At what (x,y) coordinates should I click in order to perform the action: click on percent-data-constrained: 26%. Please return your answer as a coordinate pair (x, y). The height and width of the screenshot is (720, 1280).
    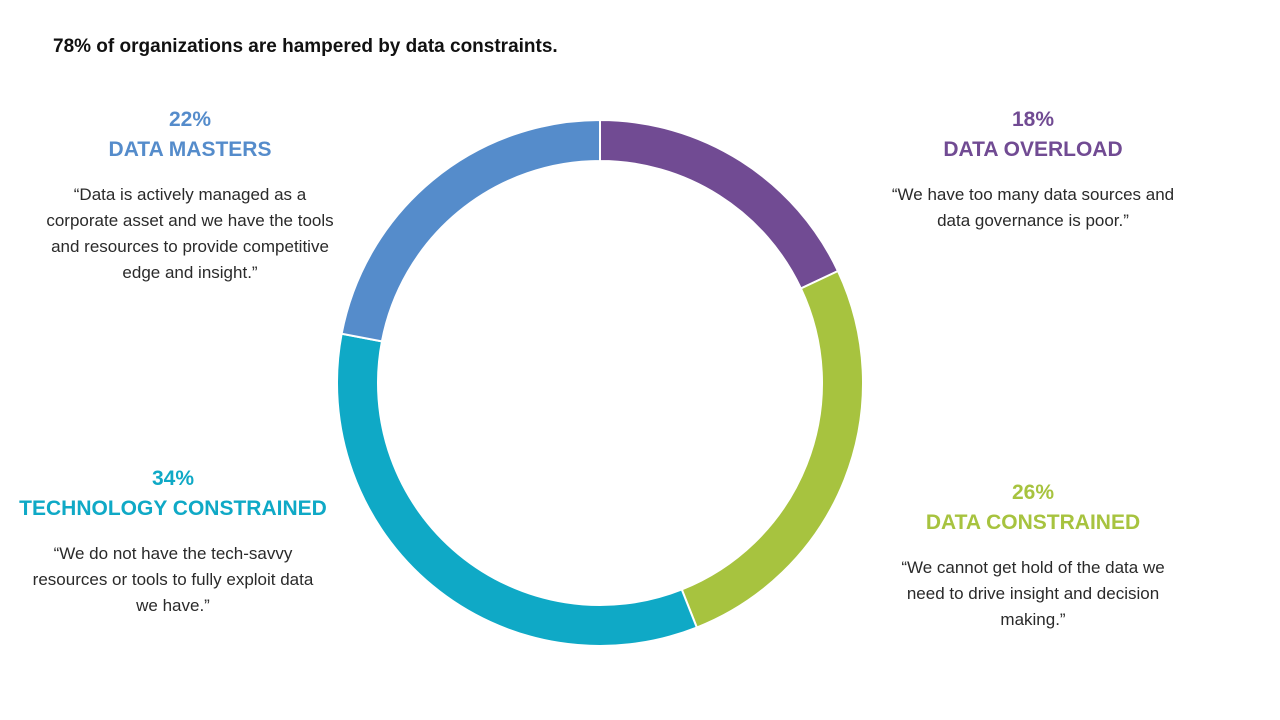
    Looking at the image, I should click on (1033, 492).